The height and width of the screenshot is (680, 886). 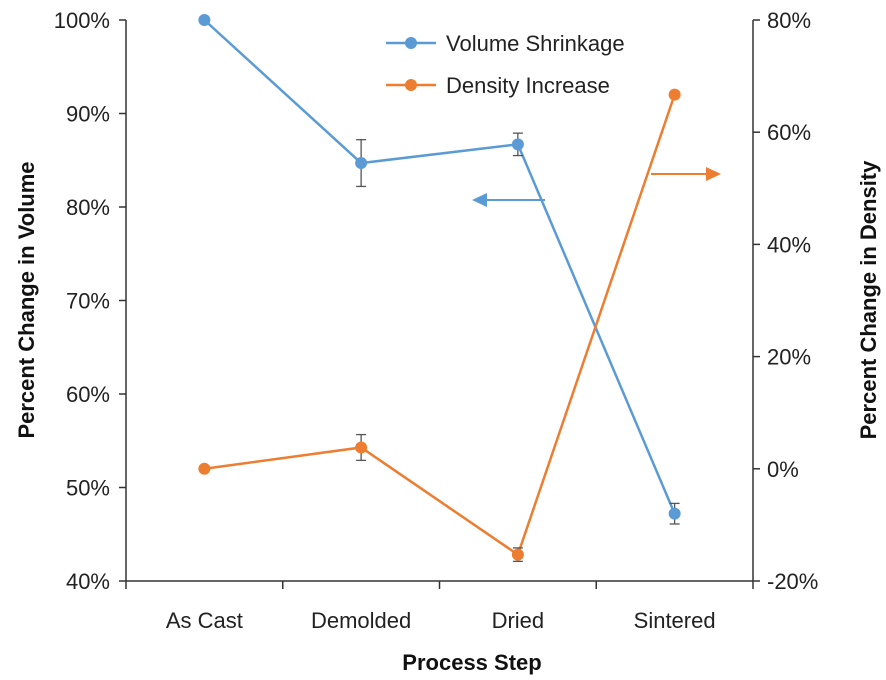 I want to click on legend-label: Volume Shrinkage, so click(x=535, y=43).